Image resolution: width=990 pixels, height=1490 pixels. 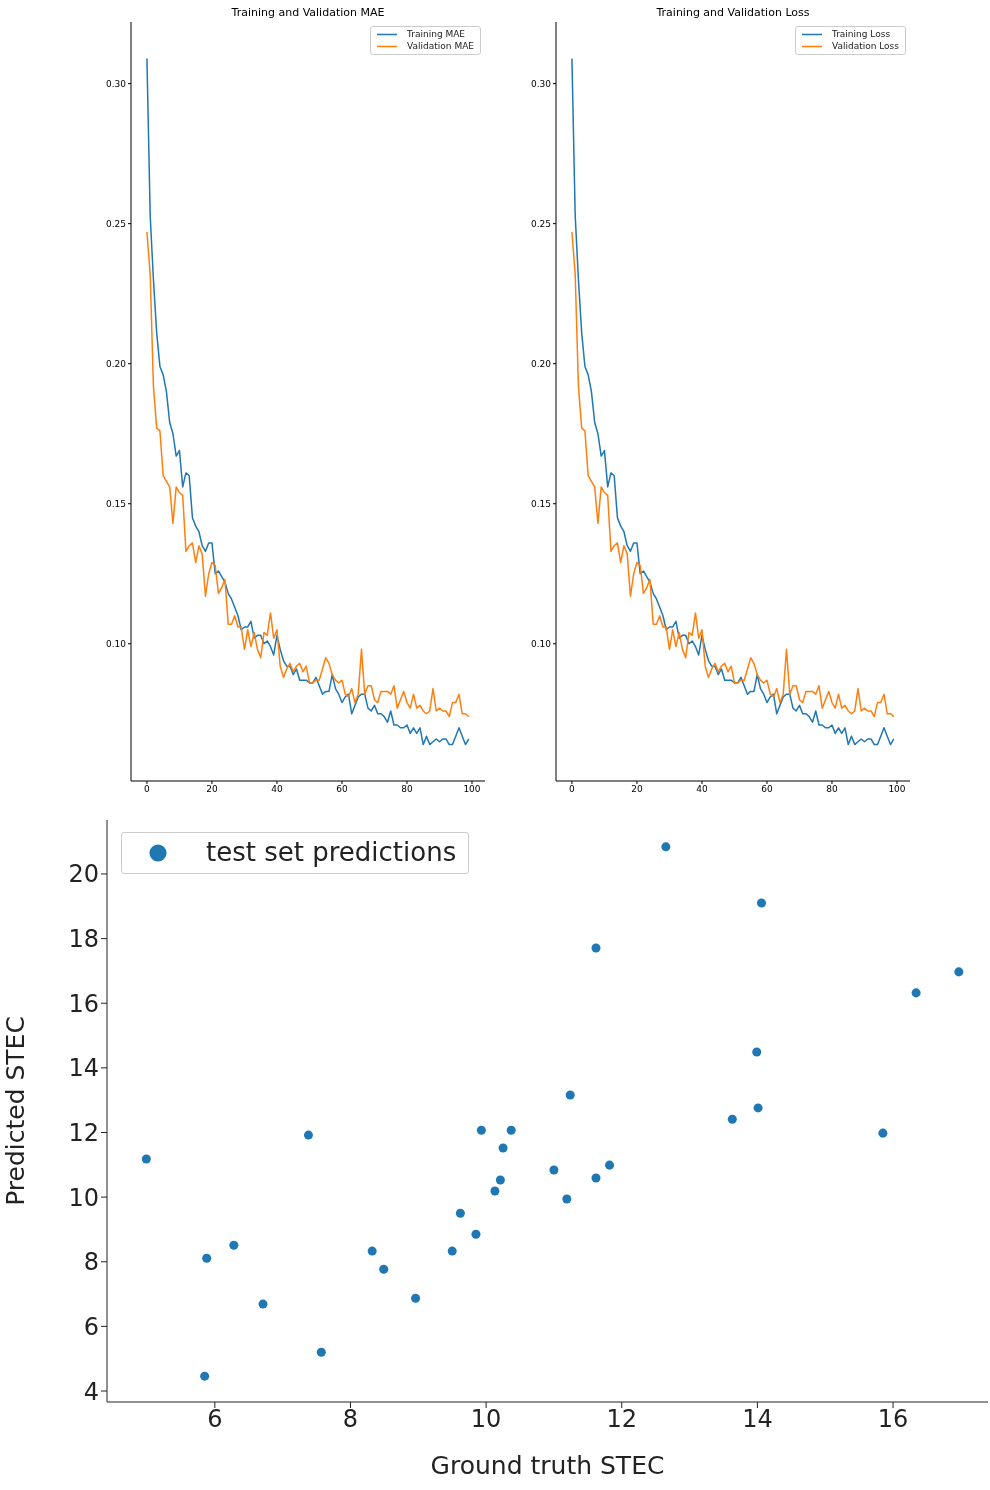 What do you see at coordinates (83, 1197) in the screenshot?
I see `y-tick-label: 10` at bounding box center [83, 1197].